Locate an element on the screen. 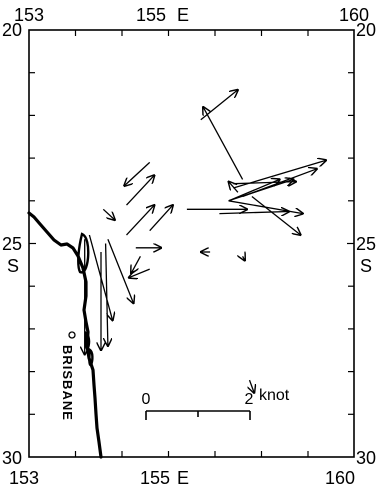 This screenshot has height=492, width=378. right-lat-suffix: S is located at coordinates (366, 266).